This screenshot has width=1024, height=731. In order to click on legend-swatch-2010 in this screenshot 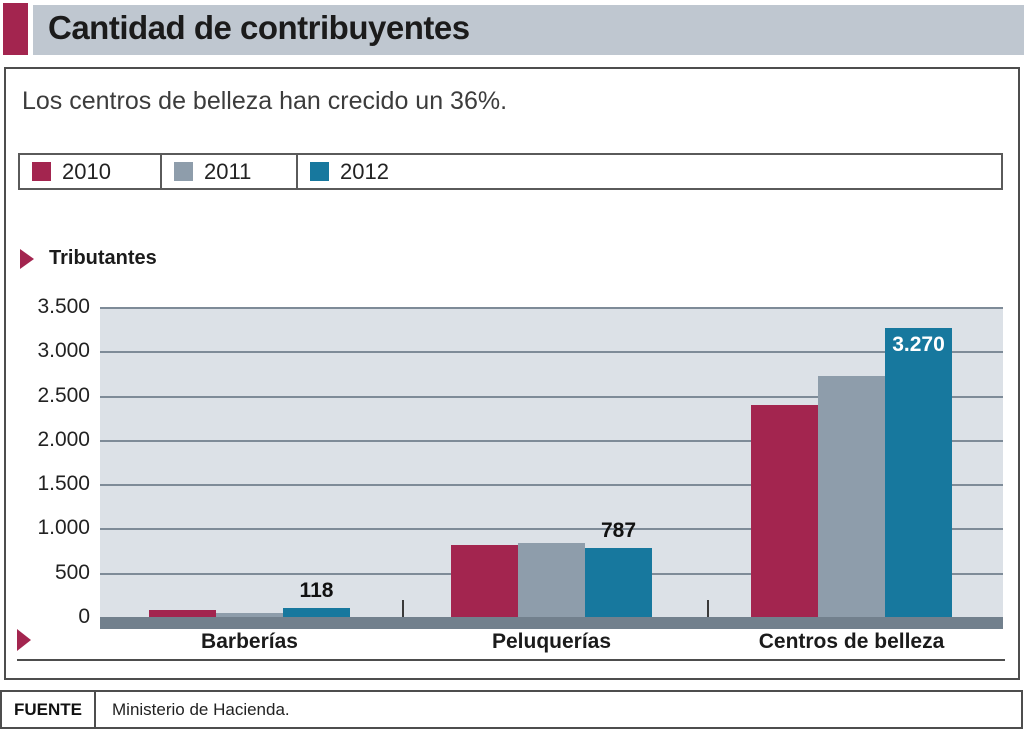, I will do `click(41, 171)`.